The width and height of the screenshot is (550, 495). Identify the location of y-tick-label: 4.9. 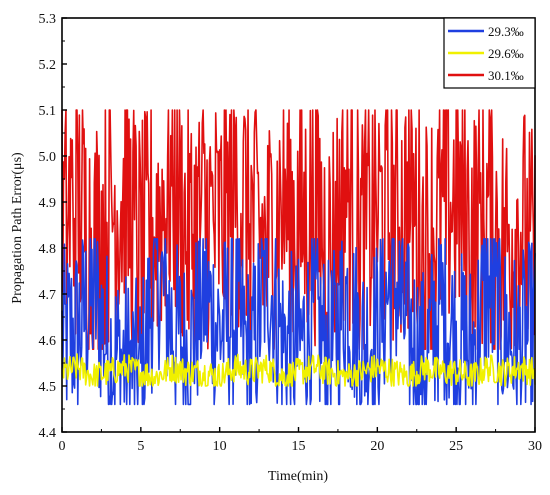
(48, 203).